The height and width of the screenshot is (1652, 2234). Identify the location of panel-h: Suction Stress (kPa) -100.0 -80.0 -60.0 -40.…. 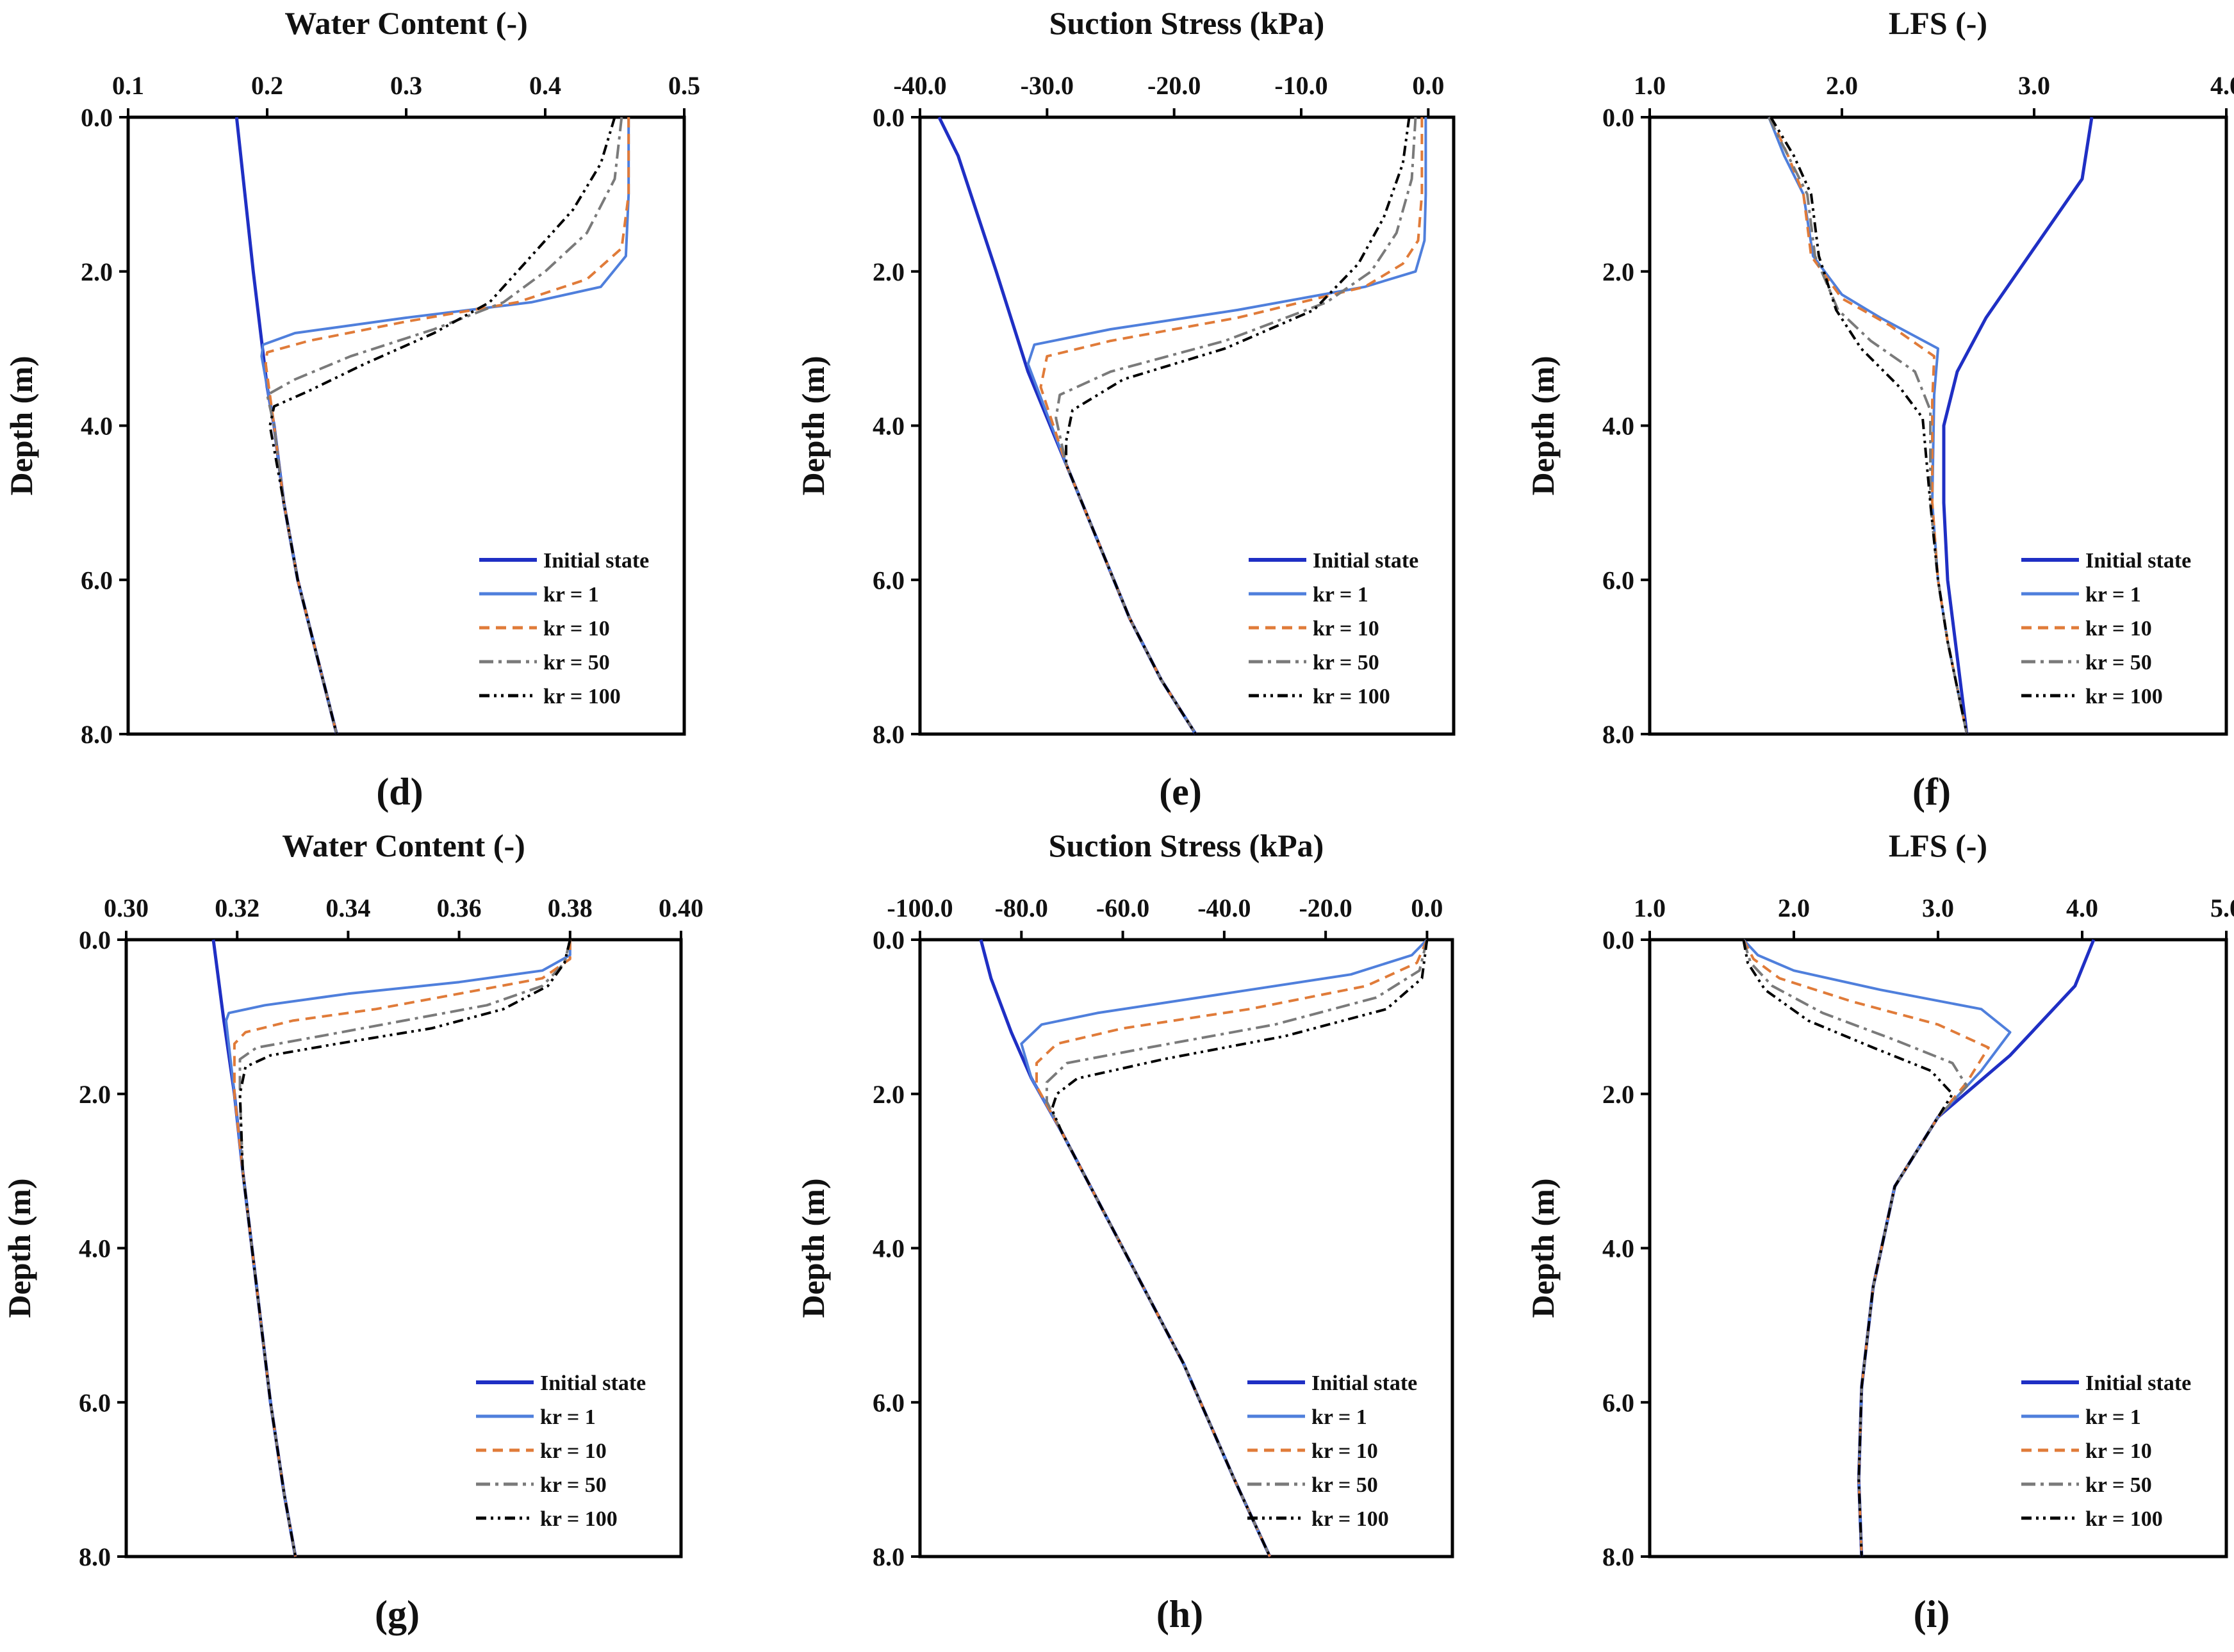
(1124, 1231).